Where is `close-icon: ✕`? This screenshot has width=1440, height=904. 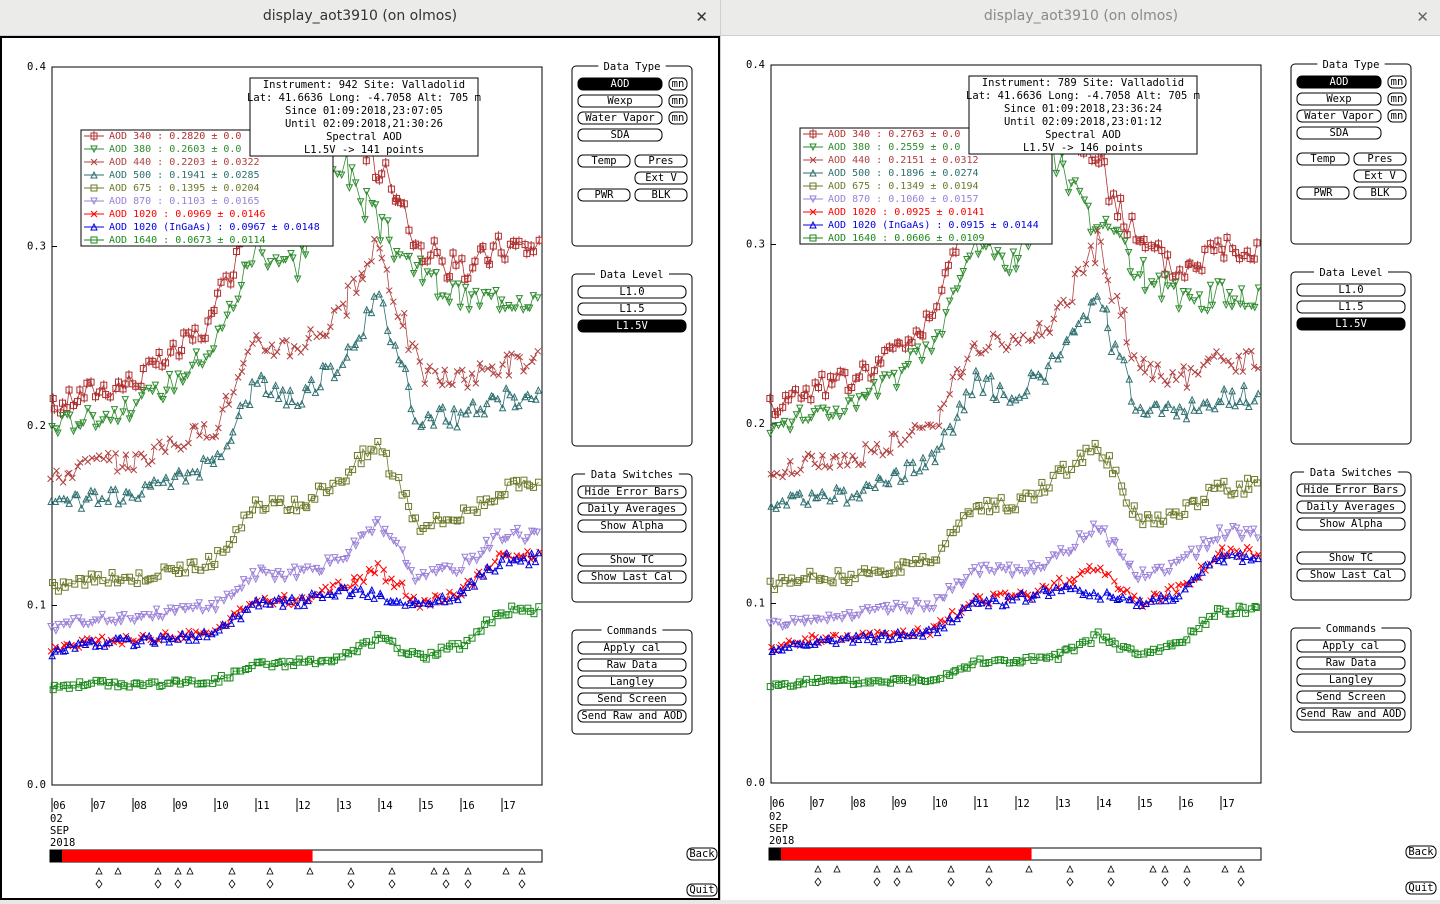 close-icon: ✕ is located at coordinates (701, 17).